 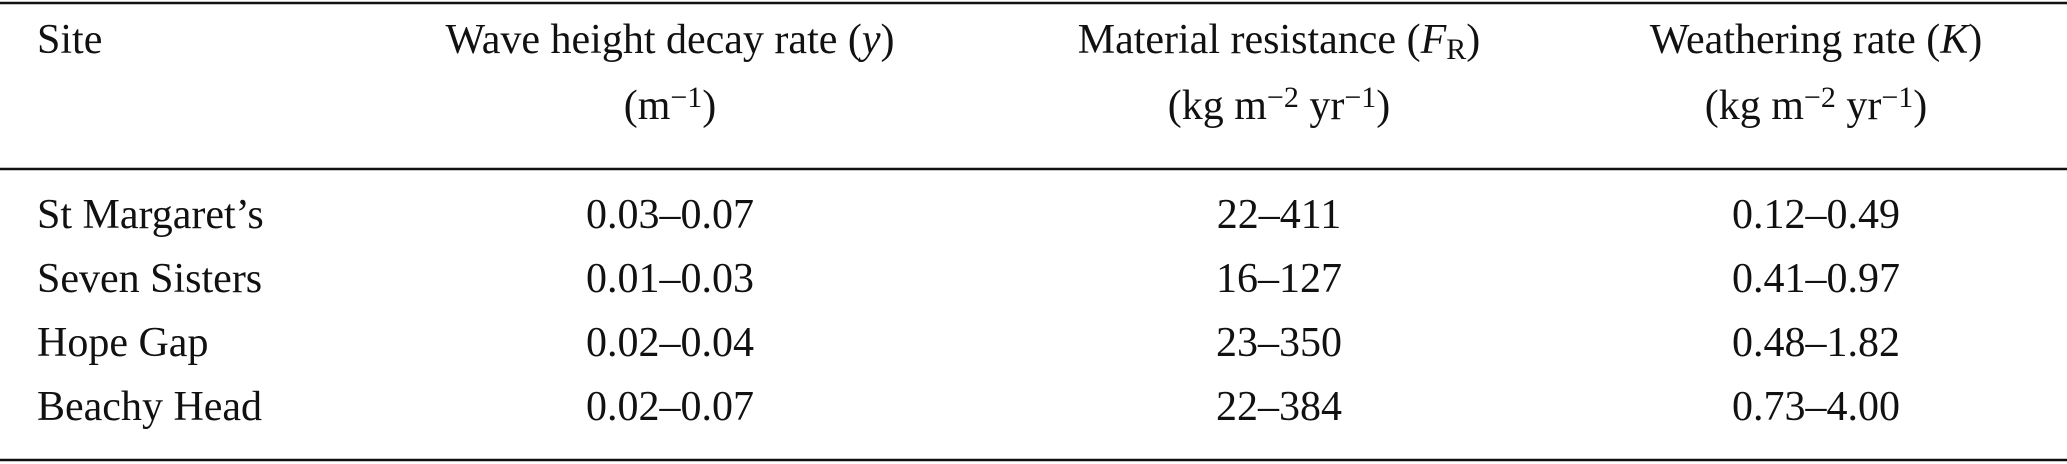 I want to click on header-cell: Site, so click(x=69, y=40).